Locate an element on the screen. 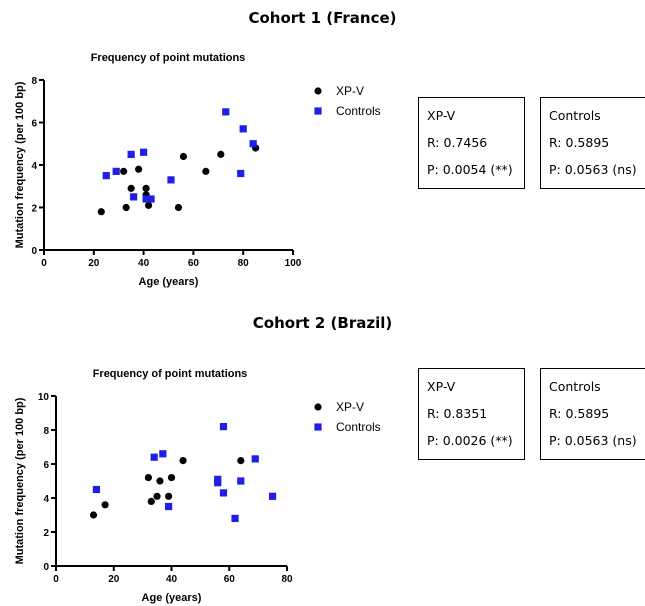  stats-box-cohort1-controls: Controls R: 0.5895 P: 0.0563 (ns) is located at coordinates (592, 143).